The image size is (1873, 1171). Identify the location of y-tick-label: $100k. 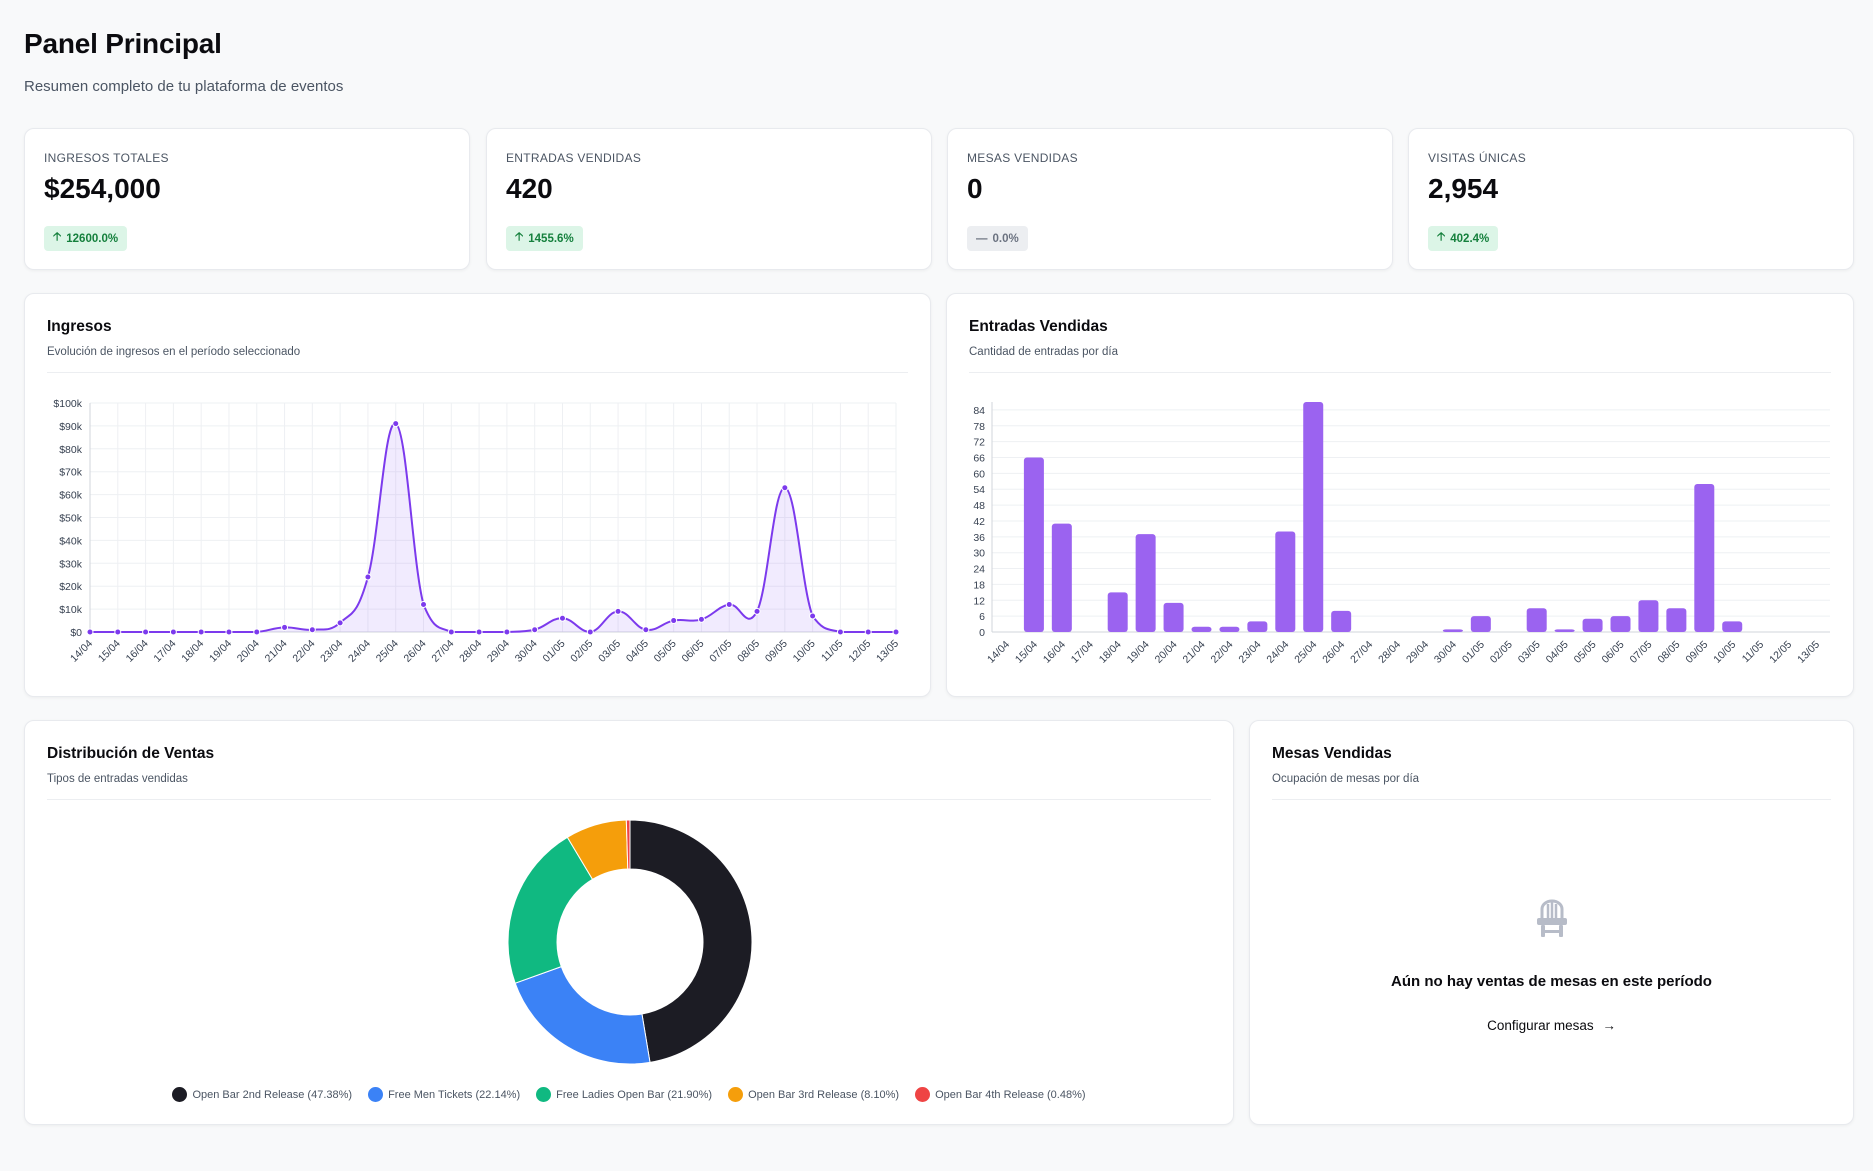
(67, 404).